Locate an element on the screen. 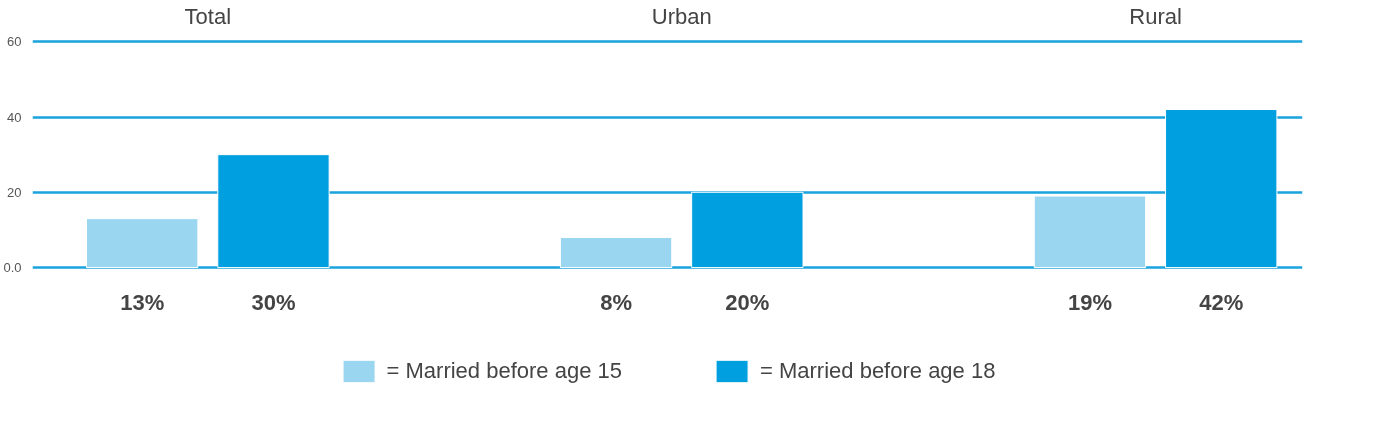 The image size is (1379, 435). data-label: 42% is located at coordinates (1221, 302).